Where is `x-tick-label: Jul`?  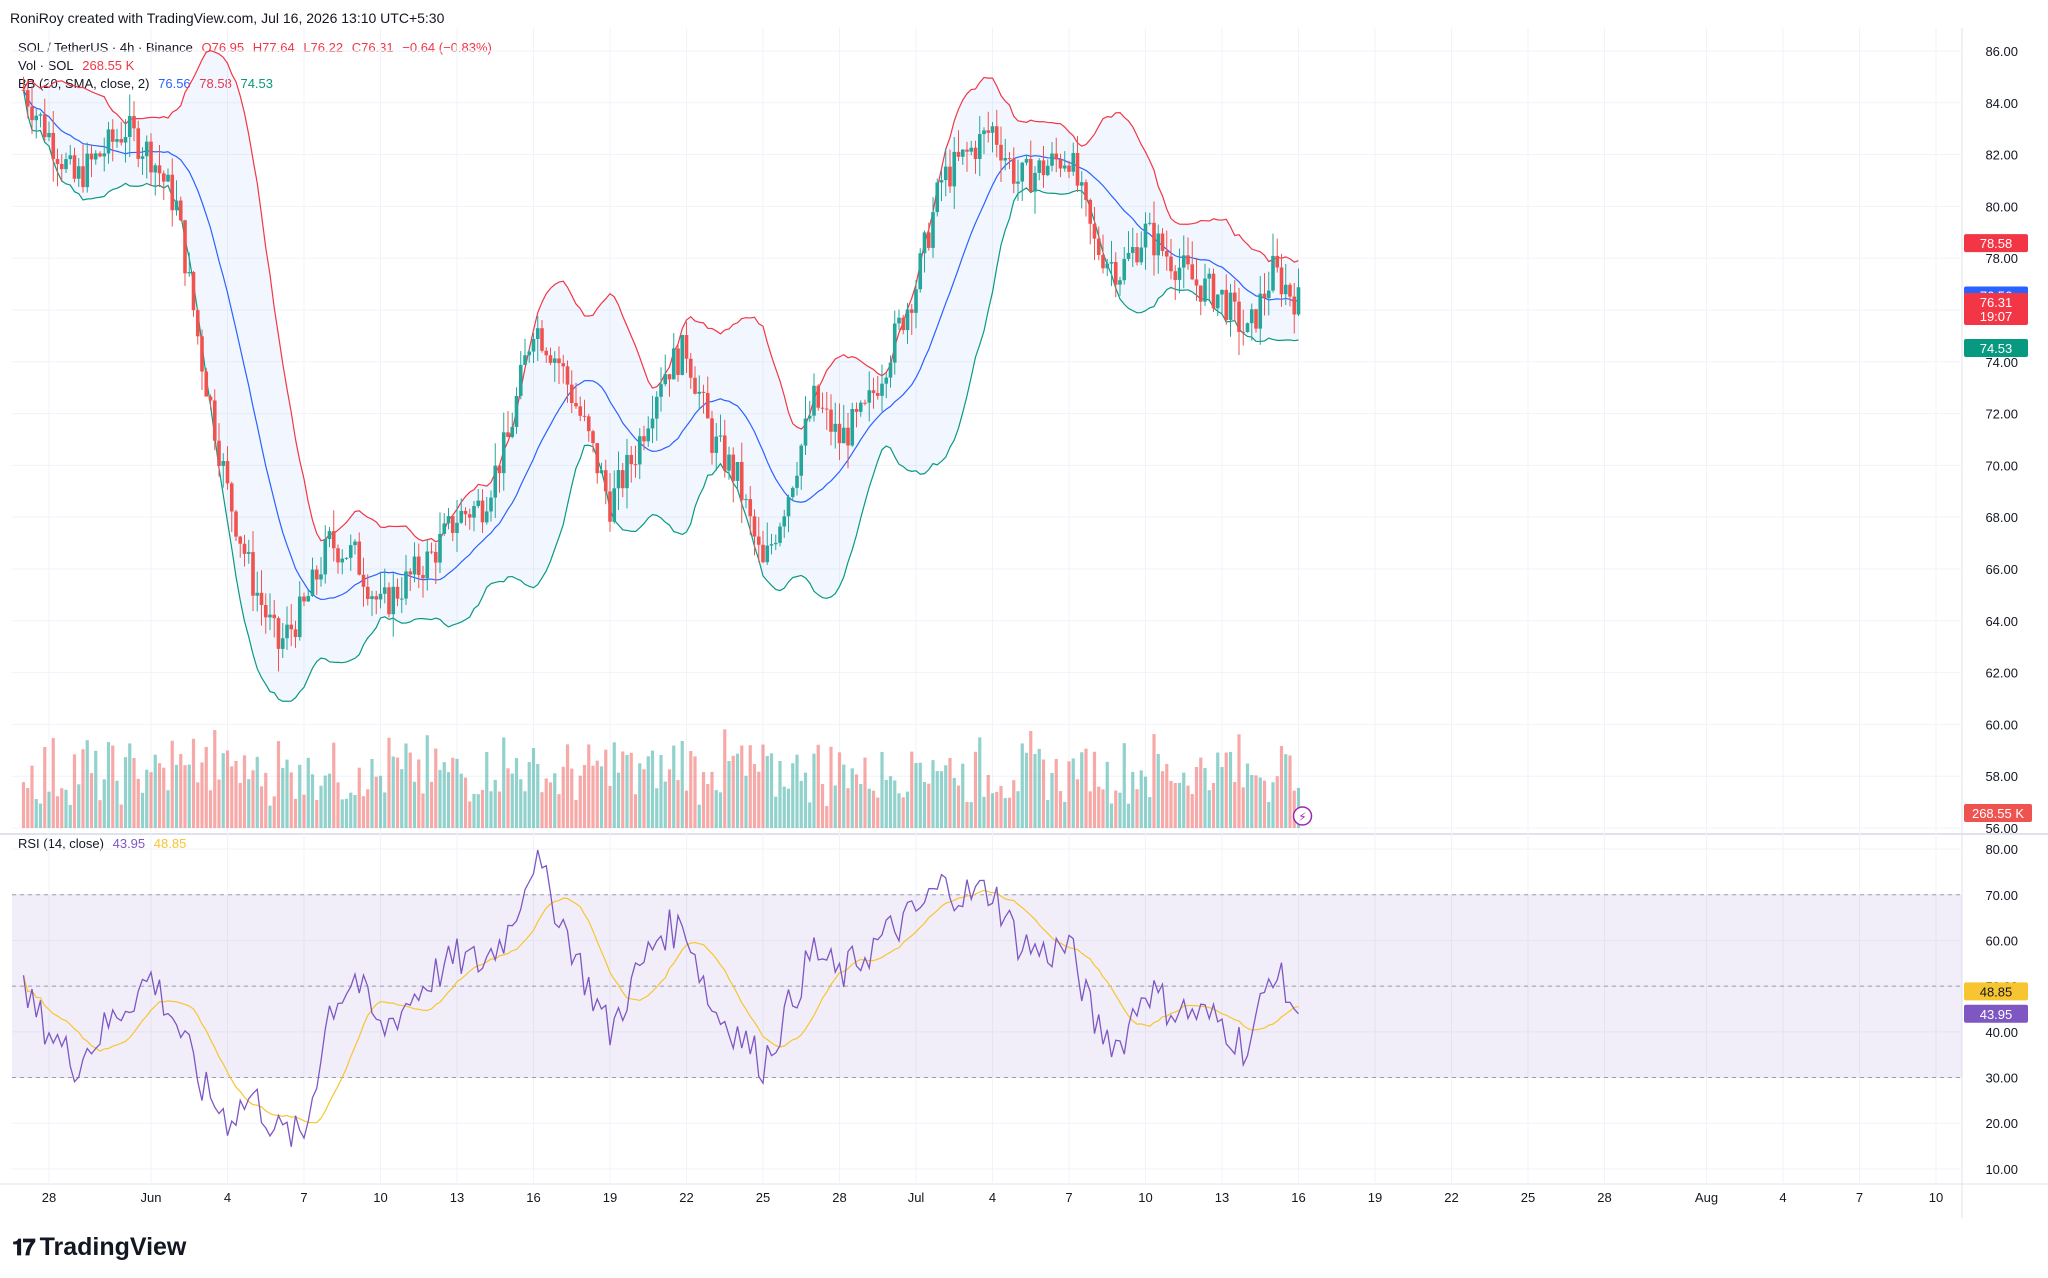 x-tick-label: Jul is located at coordinates (916, 1197).